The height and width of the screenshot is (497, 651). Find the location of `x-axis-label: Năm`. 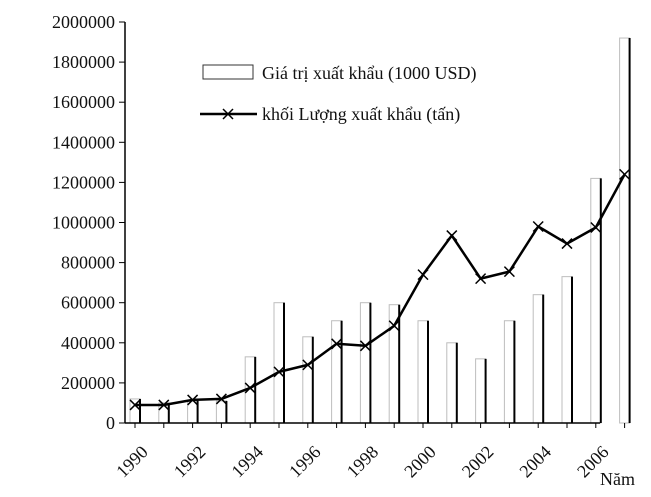

x-axis-label: Năm is located at coordinates (617, 479).